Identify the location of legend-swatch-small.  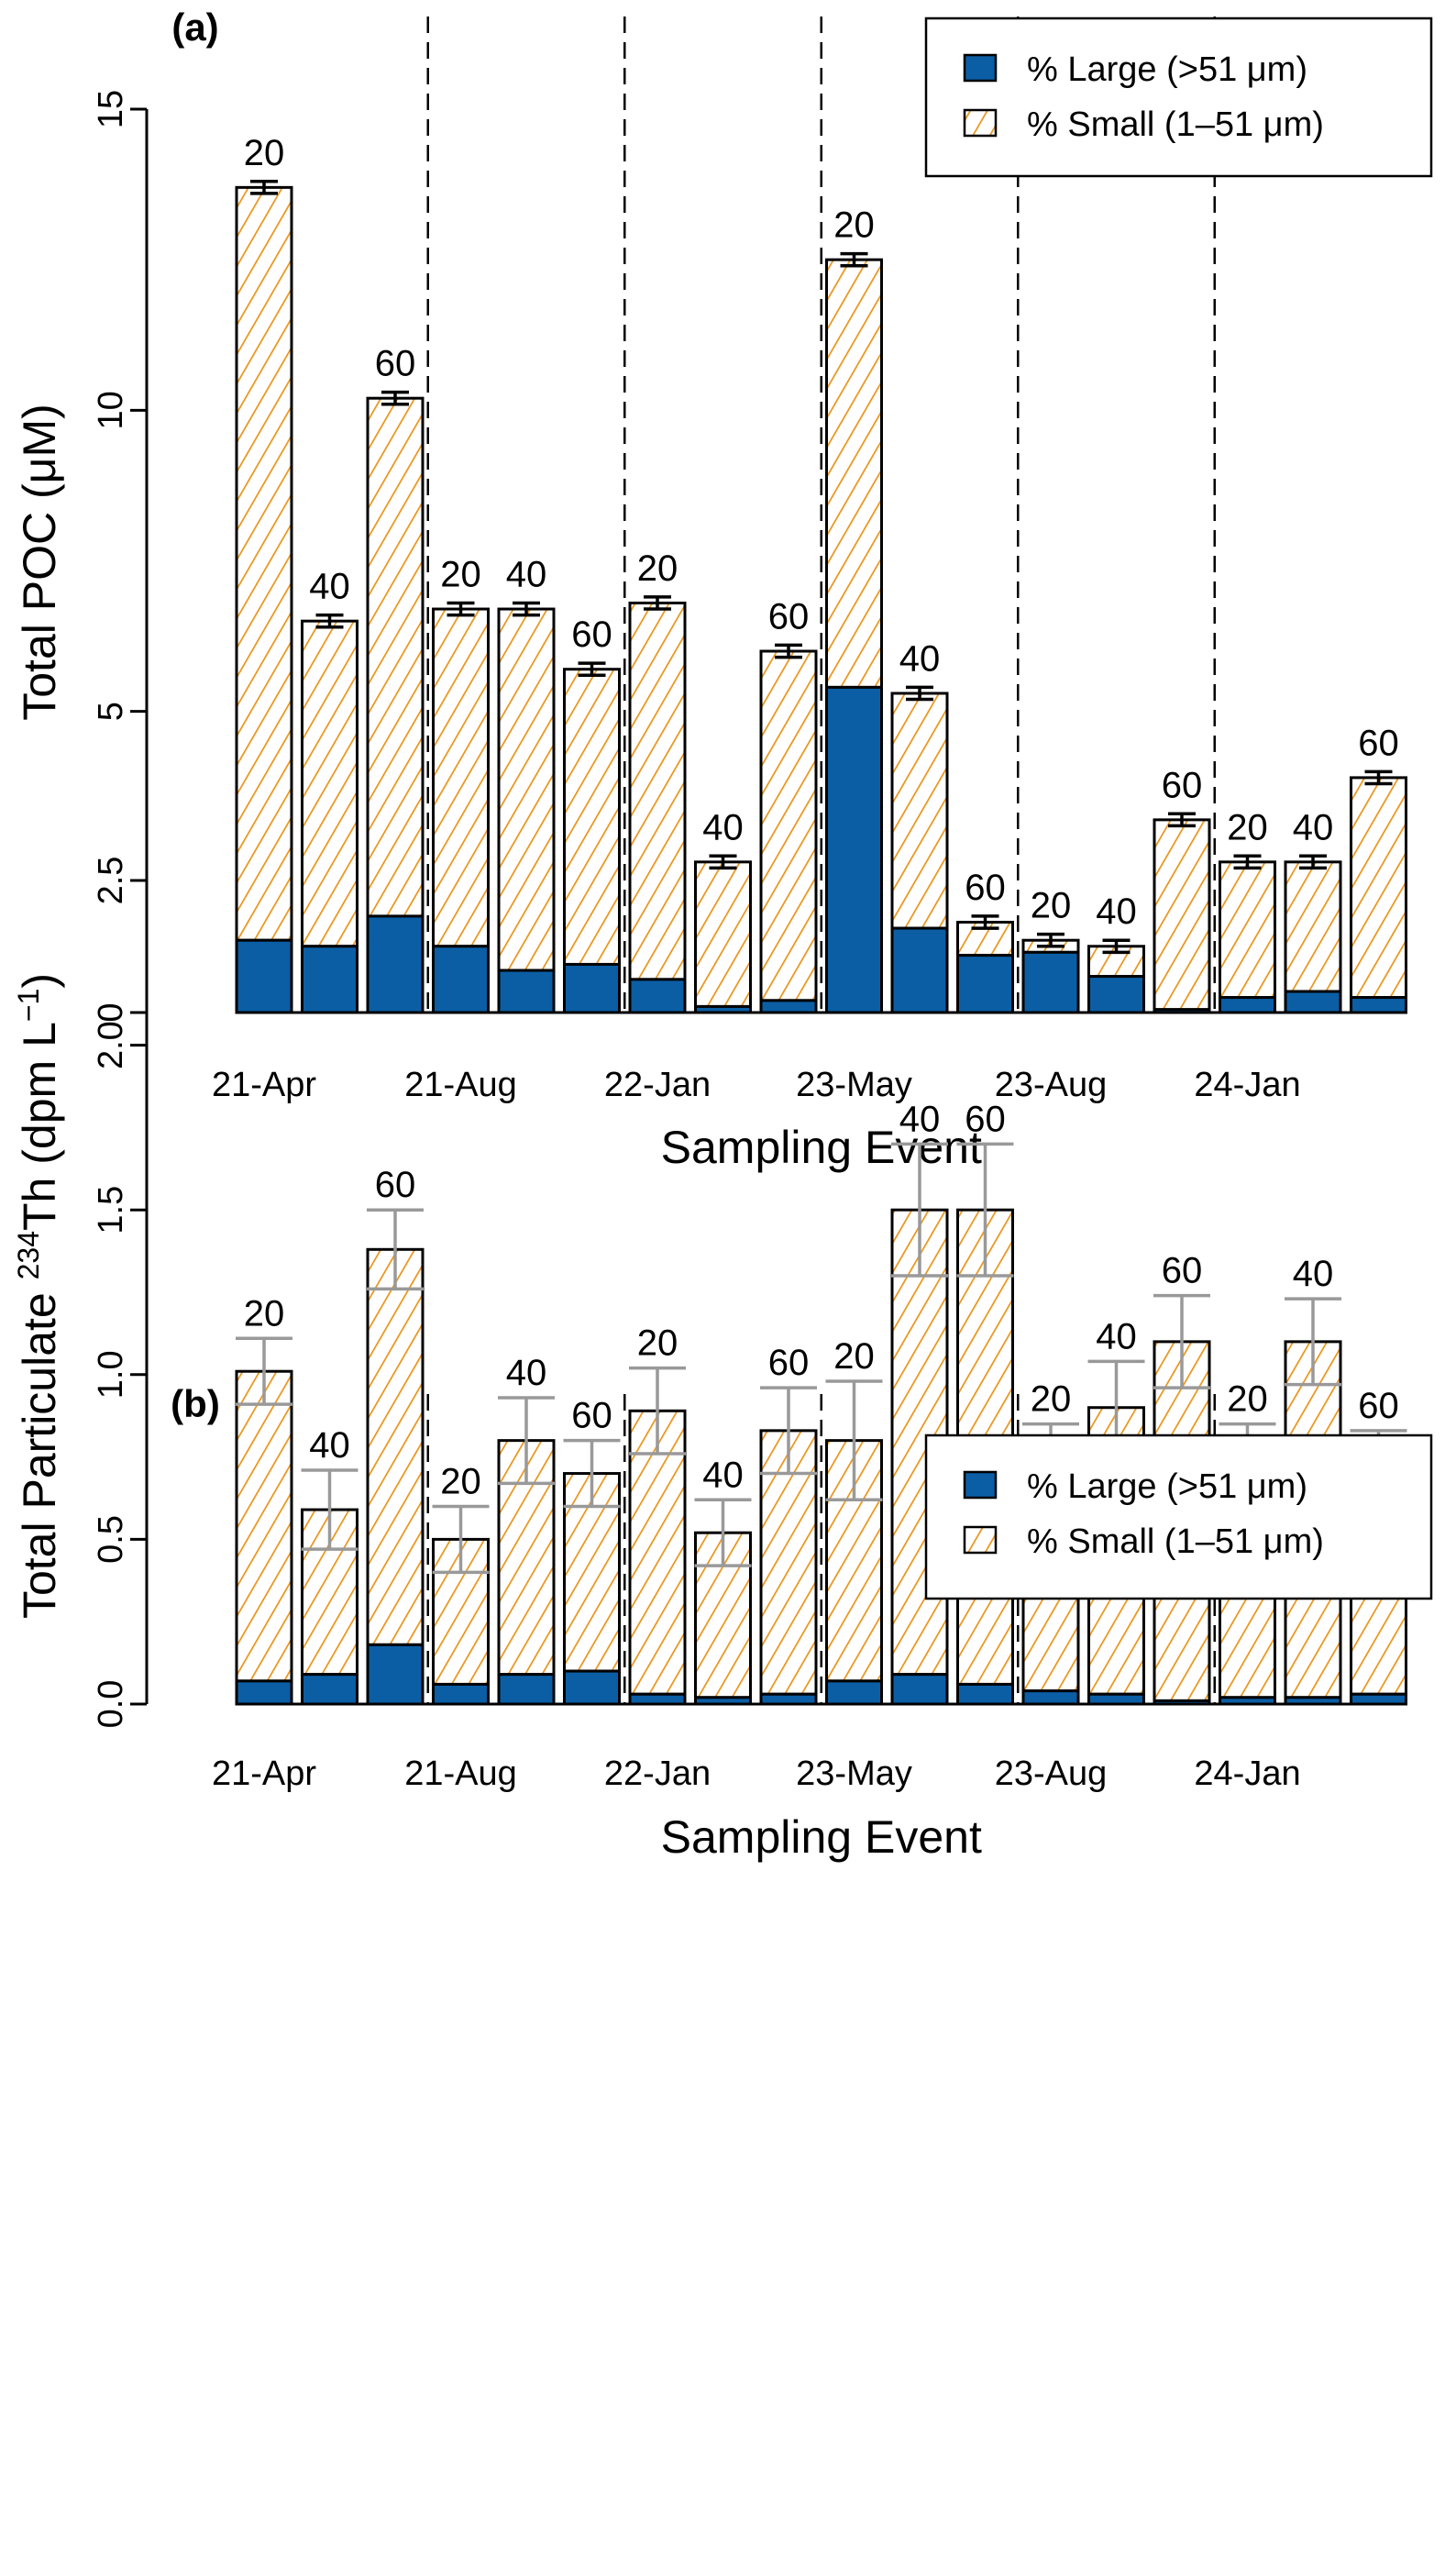
(980, 1540).